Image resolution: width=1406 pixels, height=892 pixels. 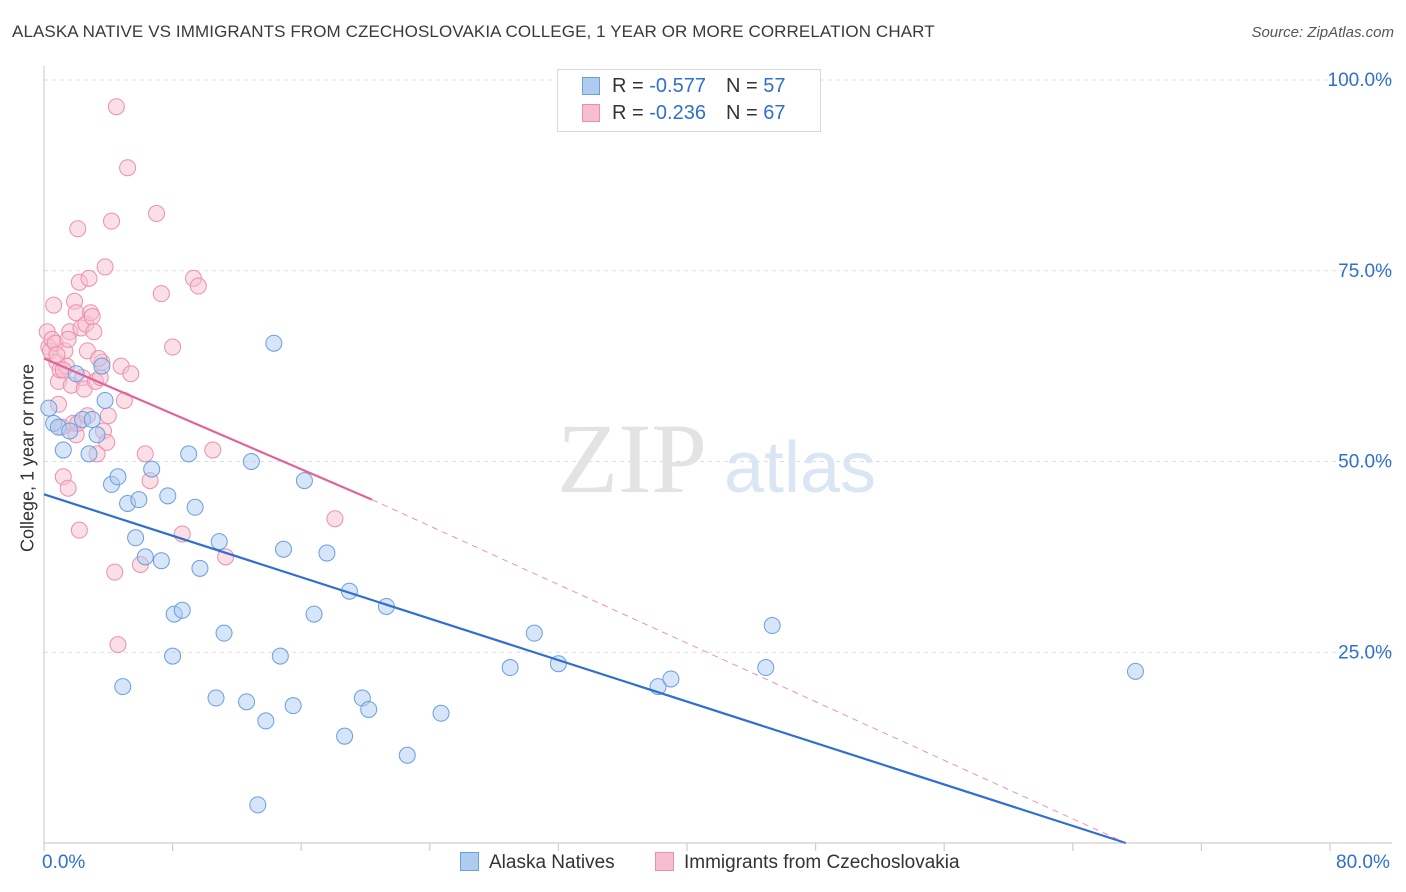 I want to click on bottom-legend-swatch-pink, so click(x=664, y=861).